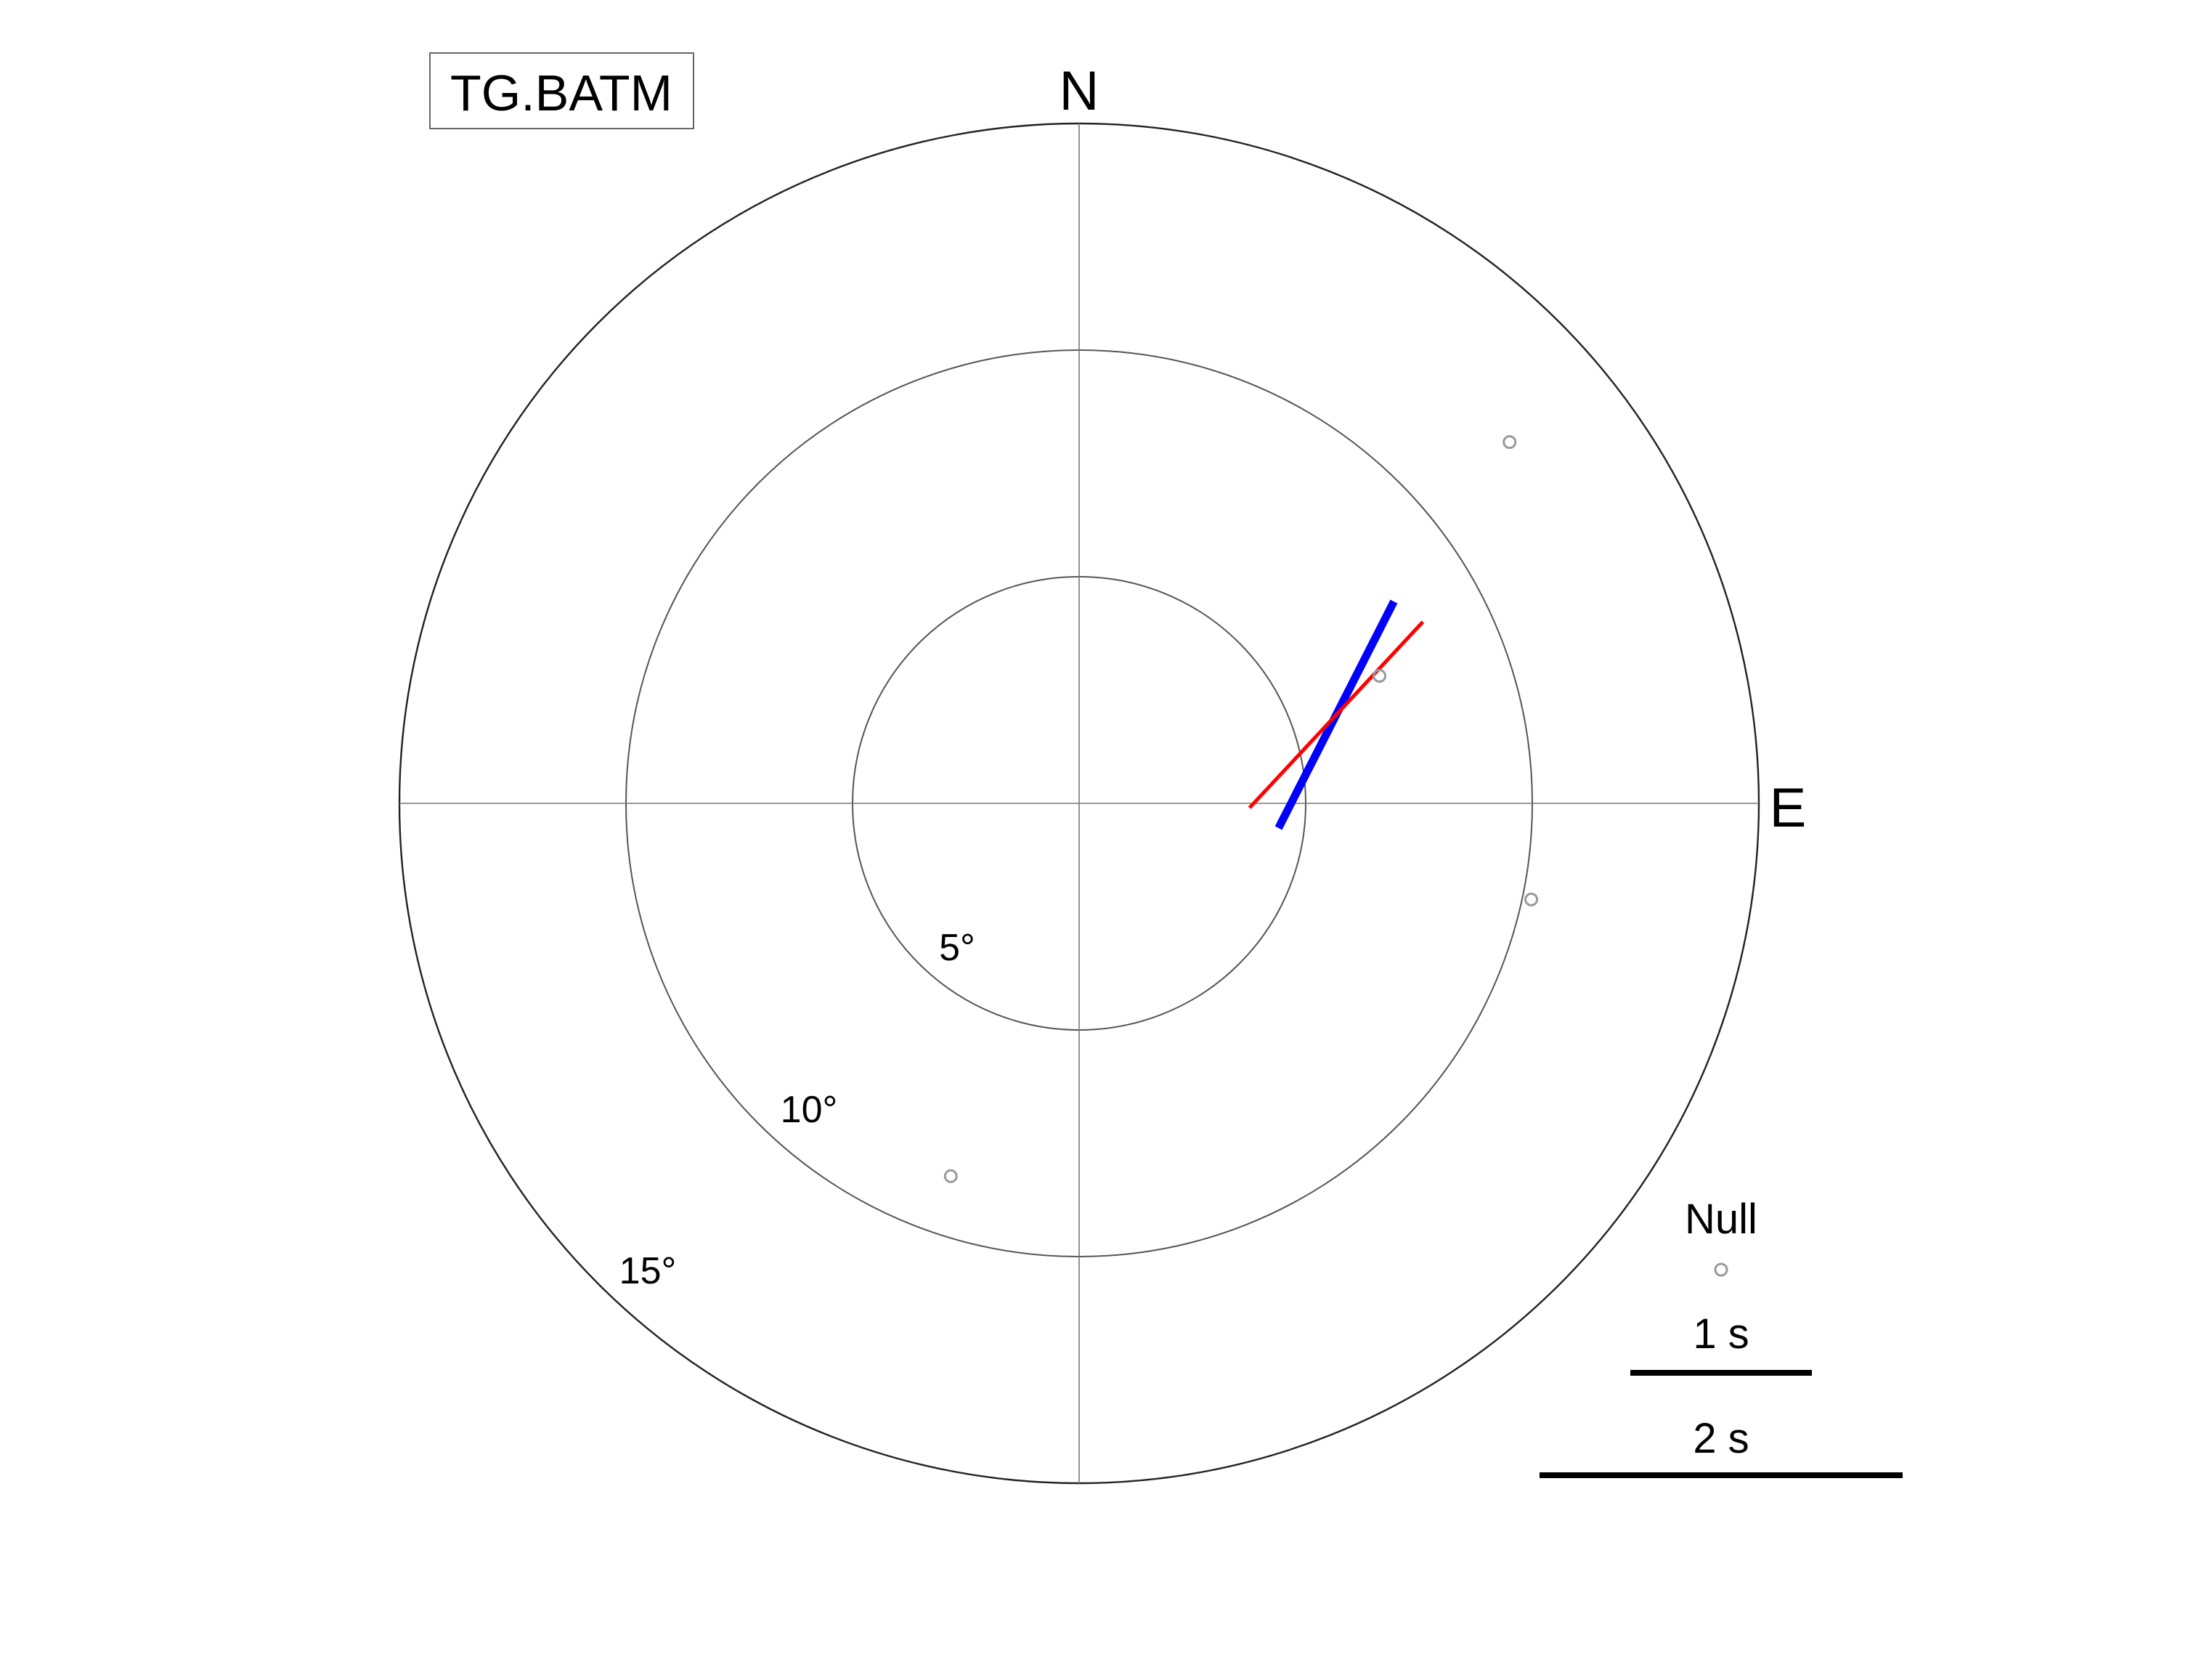 The width and height of the screenshot is (2212, 1659). Describe the element at coordinates (648, 1271) in the screenshot. I see `ring-label-15: 15°` at that location.